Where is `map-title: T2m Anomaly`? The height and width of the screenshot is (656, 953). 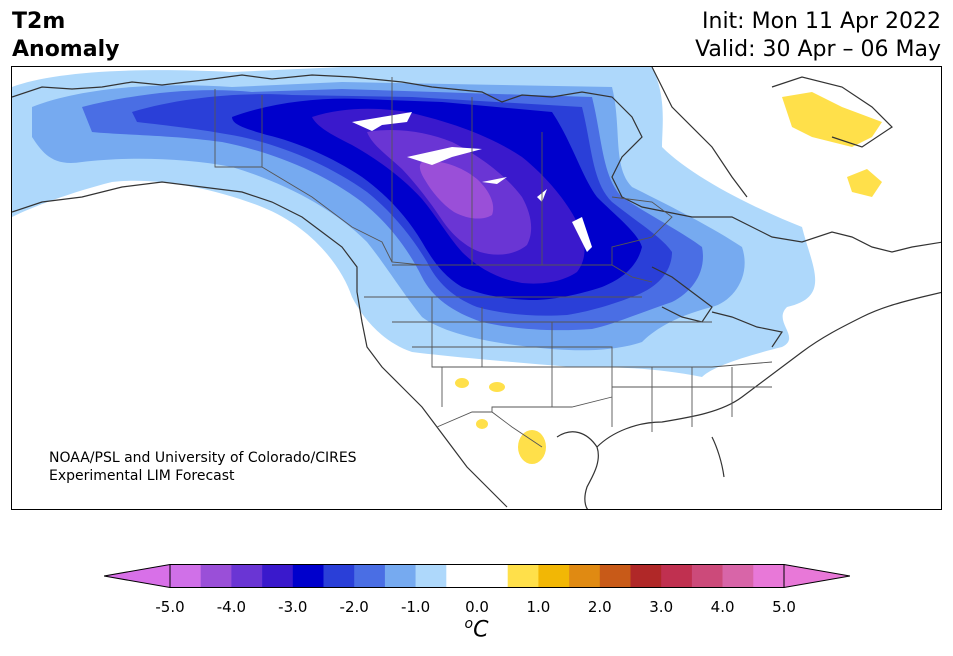
map-title: T2m Anomaly is located at coordinates (65, 36).